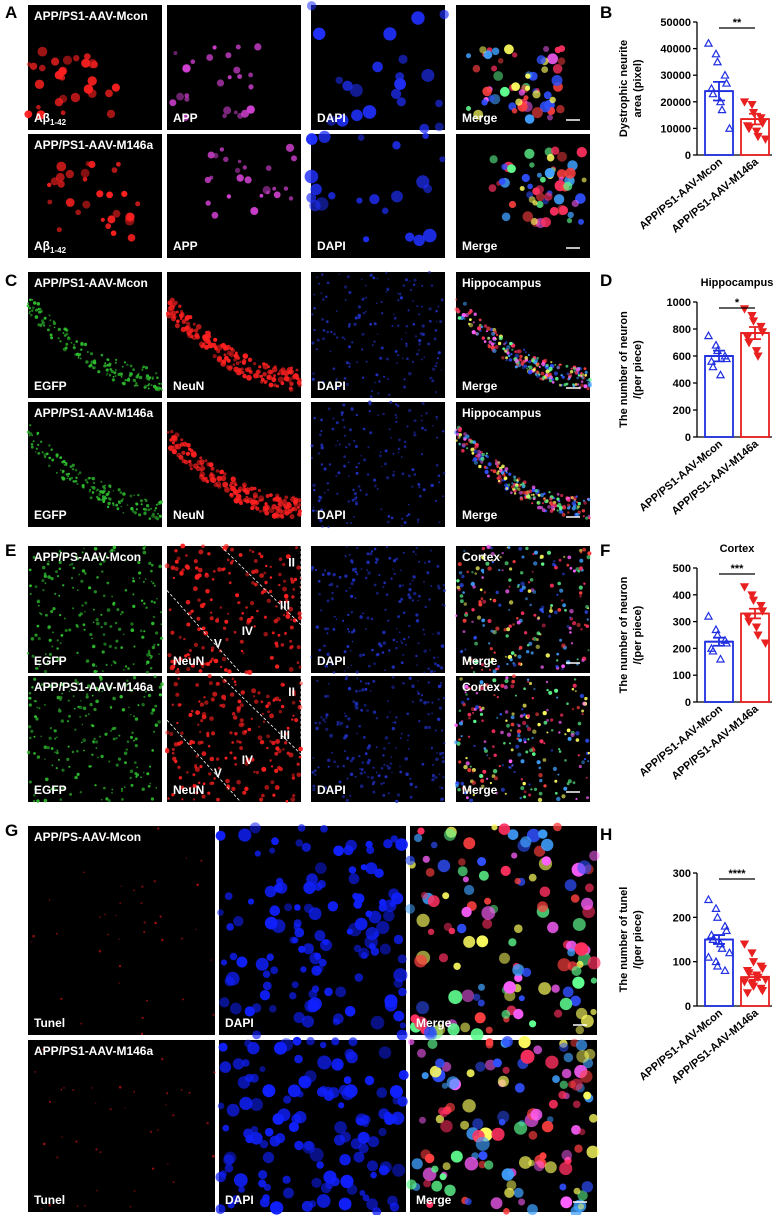 The image size is (783, 1215). What do you see at coordinates (95, 739) in the screenshot?
I see `micrograph-signal` at bounding box center [95, 739].